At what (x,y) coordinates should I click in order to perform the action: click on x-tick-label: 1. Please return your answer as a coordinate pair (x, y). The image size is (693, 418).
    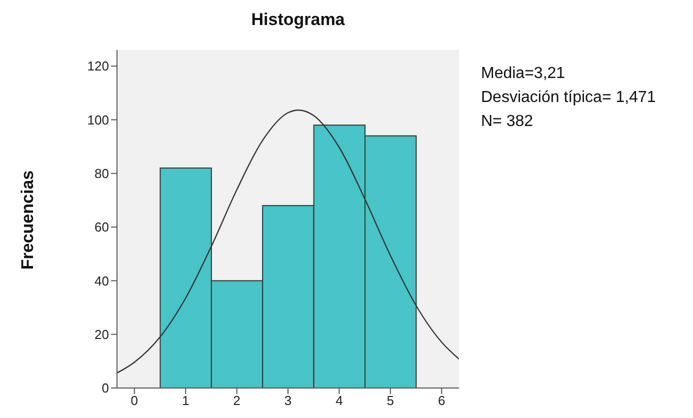
    Looking at the image, I should click on (186, 400).